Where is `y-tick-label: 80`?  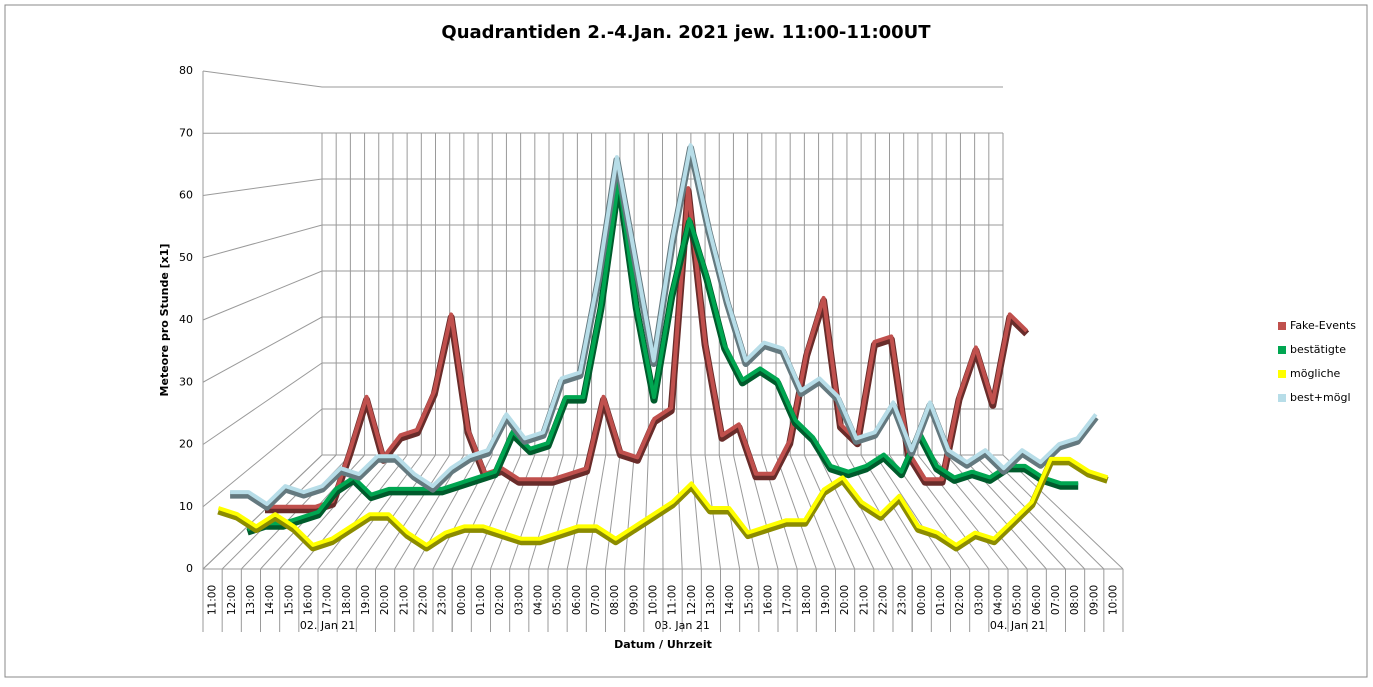
y-tick-label: 80 is located at coordinates (186, 70).